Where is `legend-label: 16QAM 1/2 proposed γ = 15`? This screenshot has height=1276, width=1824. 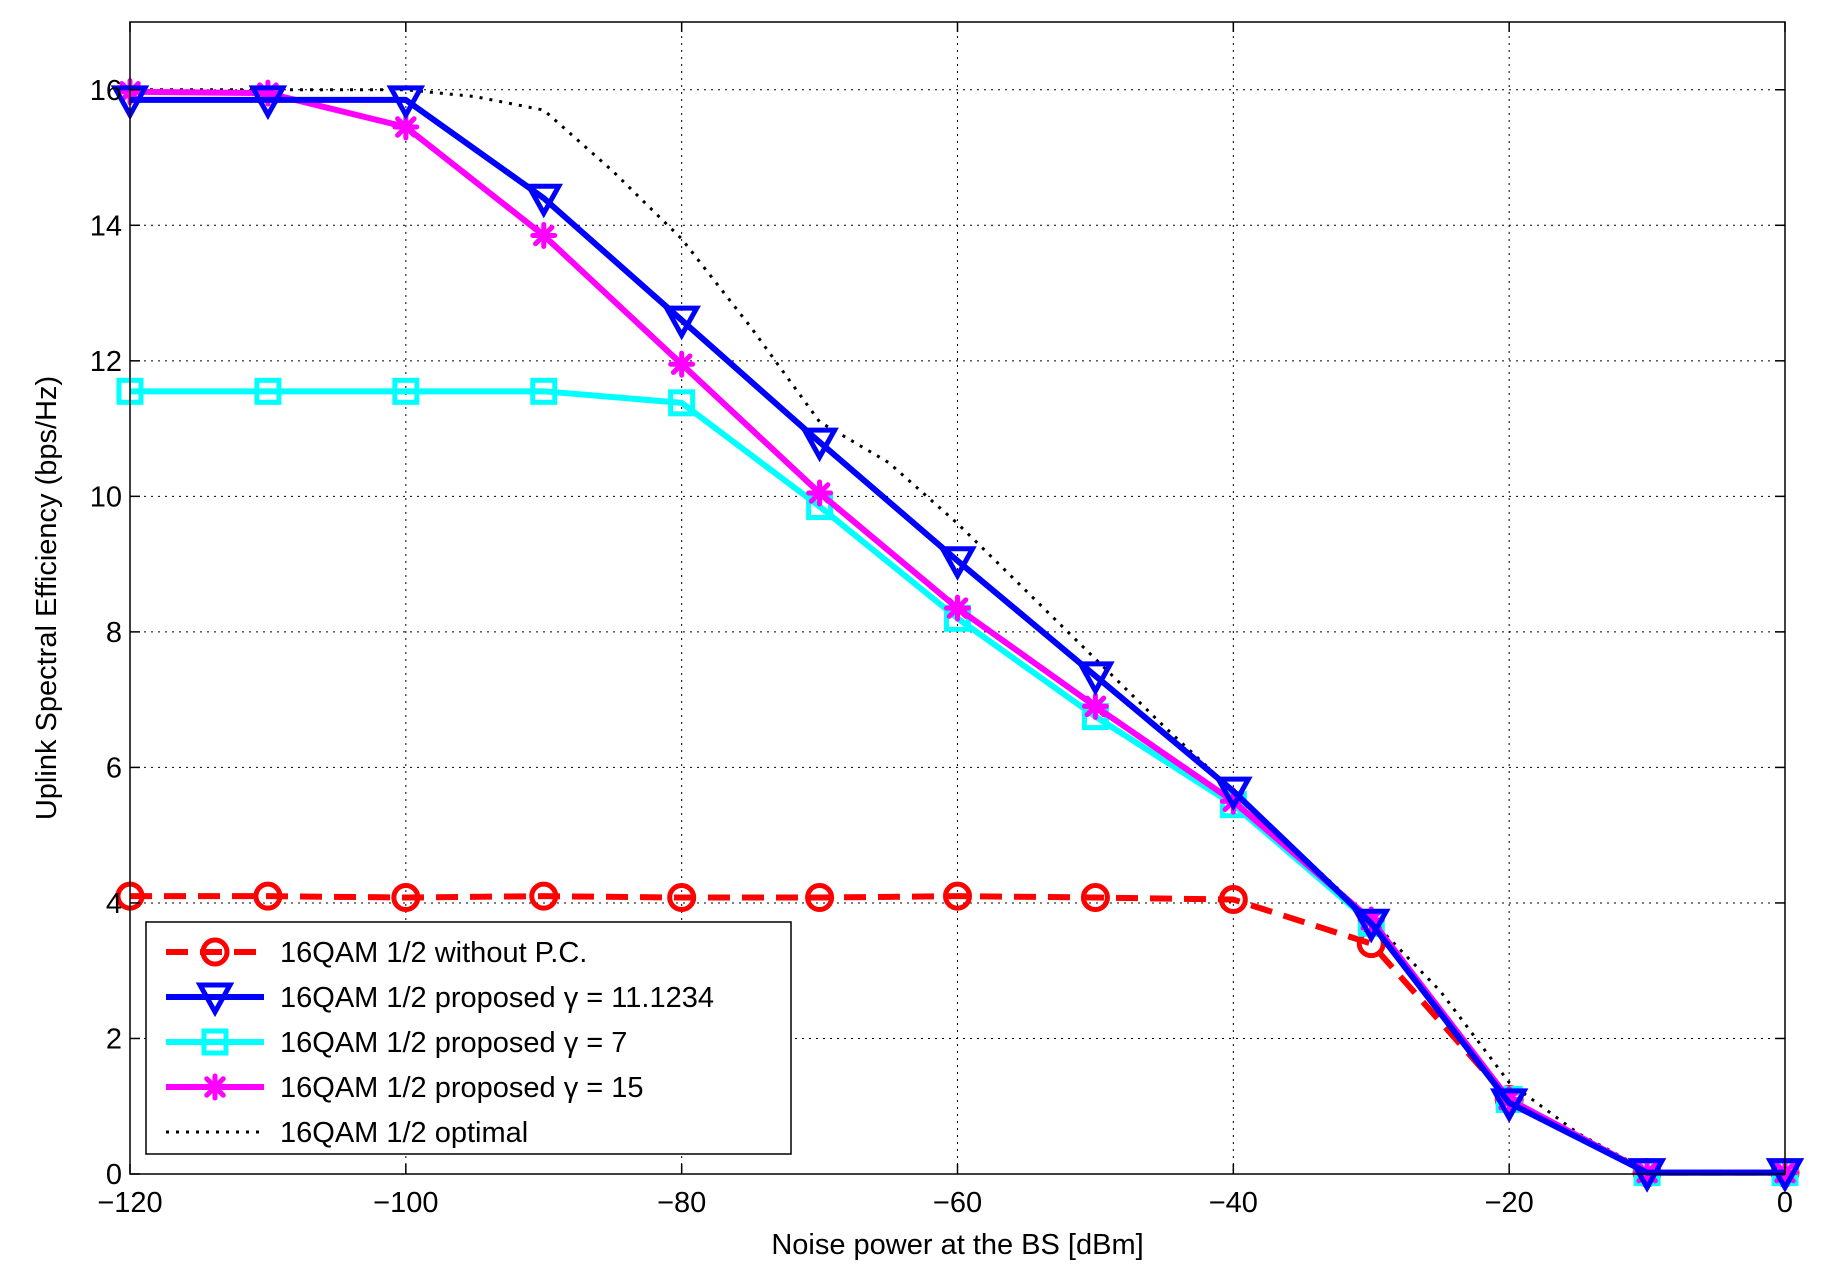
legend-label: 16QAM 1/2 proposed γ = 15 is located at coordinates (462, 1088).